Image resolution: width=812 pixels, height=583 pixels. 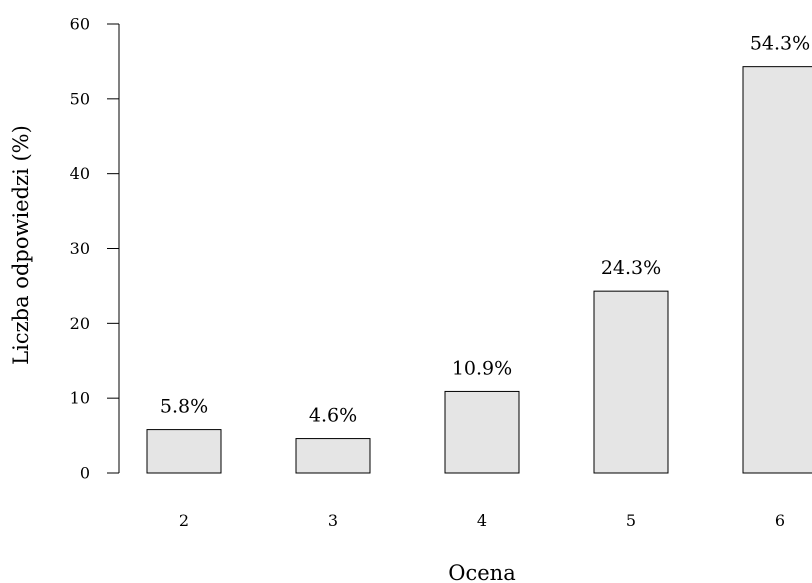 What do you see at coordinates (631, 520) in the screenshot?
I see `x-tick-label: 5` at bounding box center [631, 520].